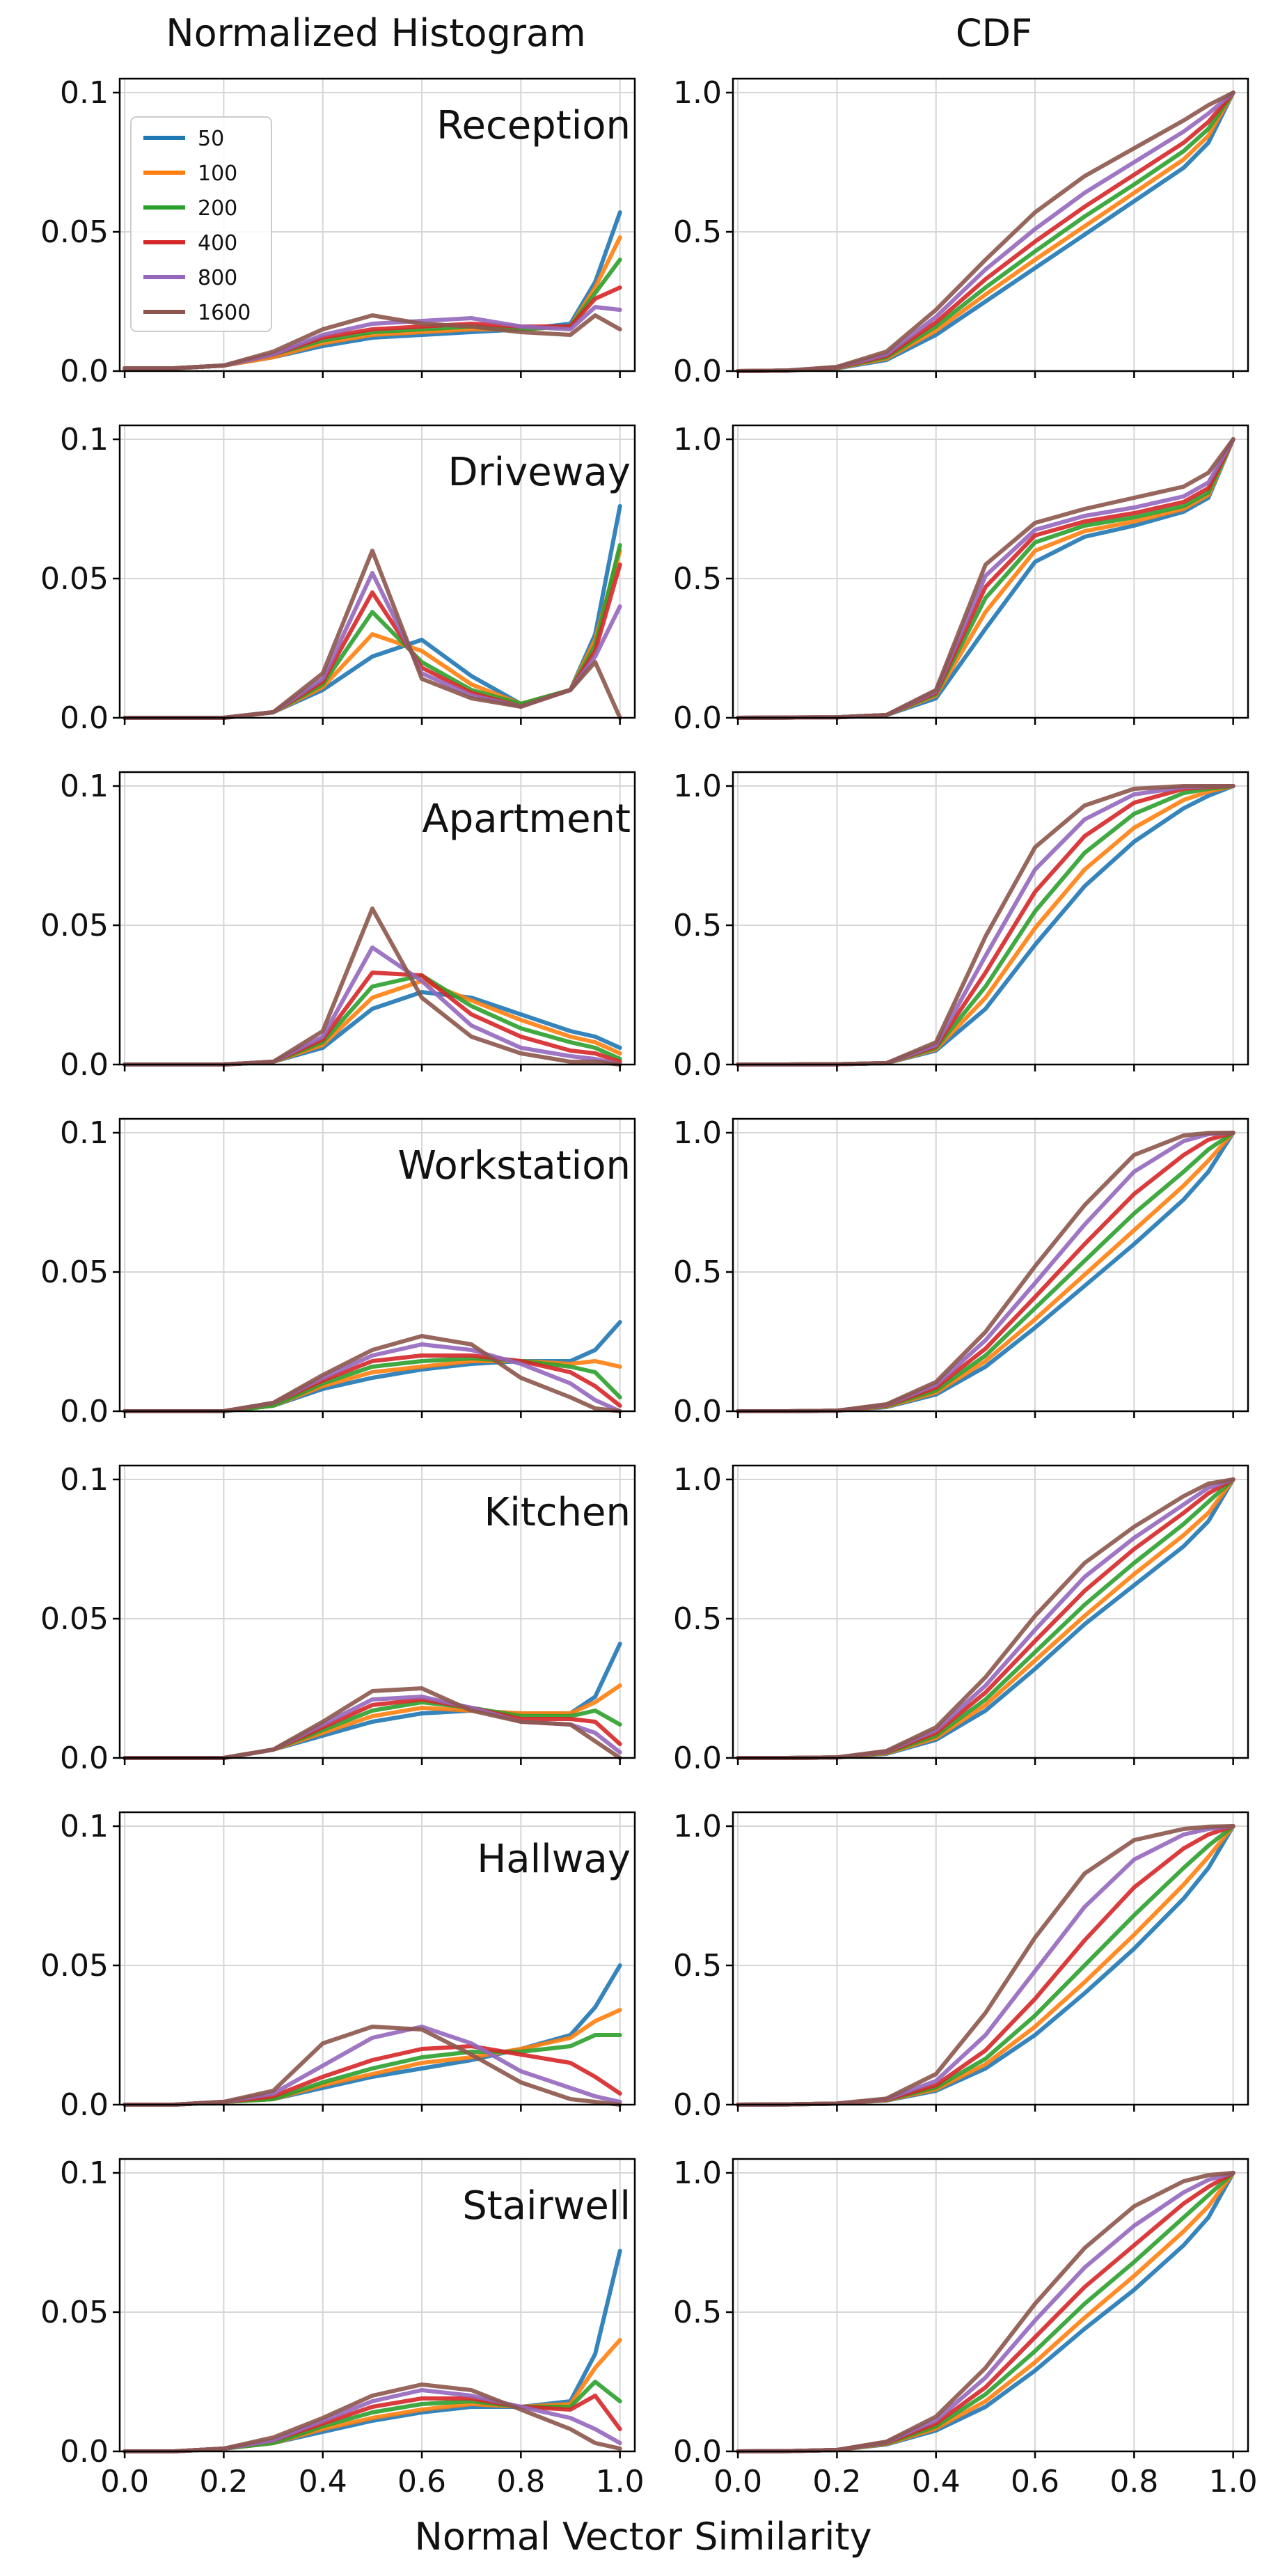  What do you see at coordinates (217, 174) in the screenshot?
I see `legend-label-100: 100` at bounding box center [217, 174].